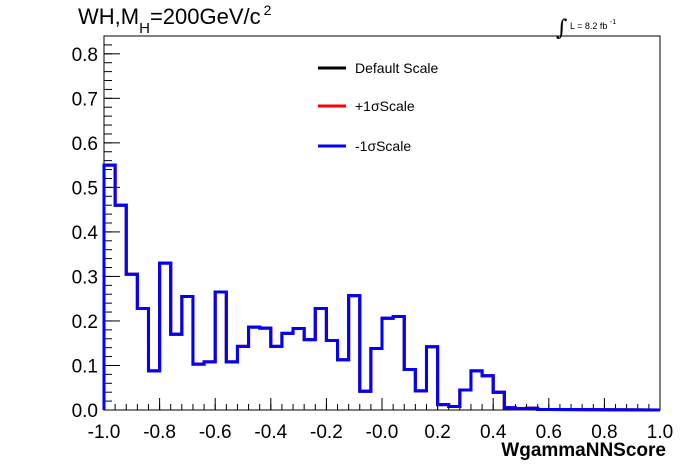 This screenshot has height=472, width=696. I want to click on x-tick-label: -0.6, so click(215, 432).